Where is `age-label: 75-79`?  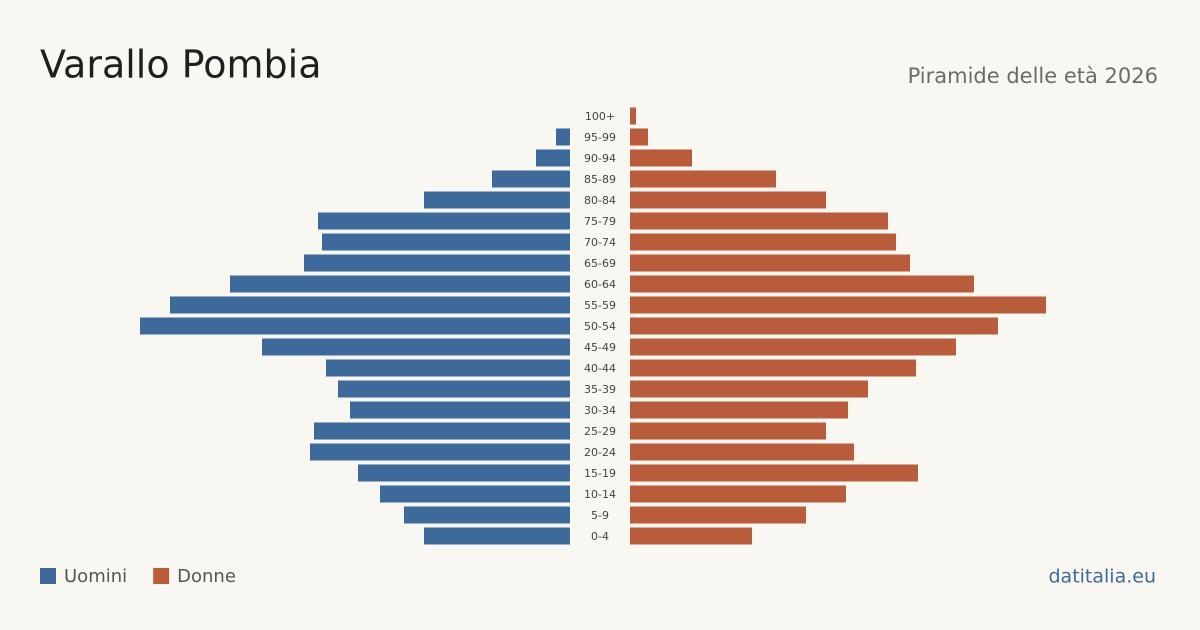
age-label: 75-79 is located at coordinates (600, 221).